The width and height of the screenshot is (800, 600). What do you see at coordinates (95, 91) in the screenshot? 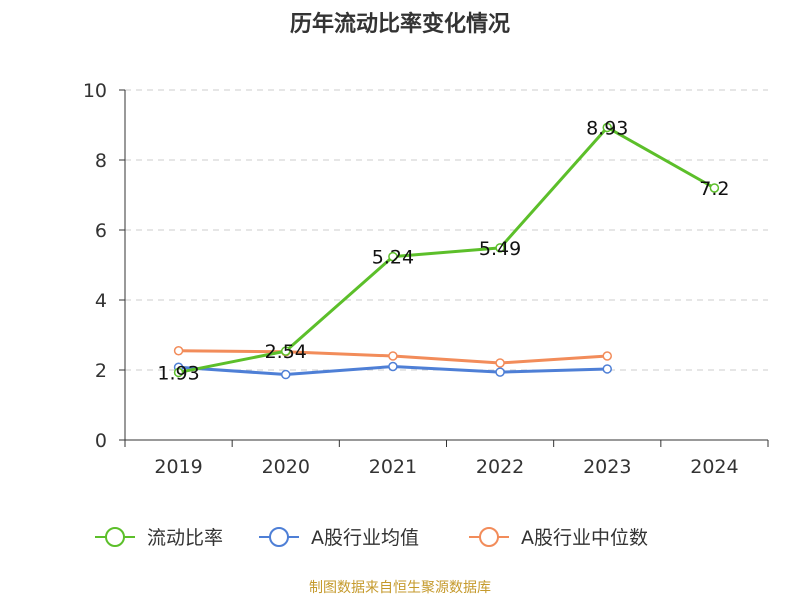
I see `y-tick-label: 10` at bounding box center [95, 91].